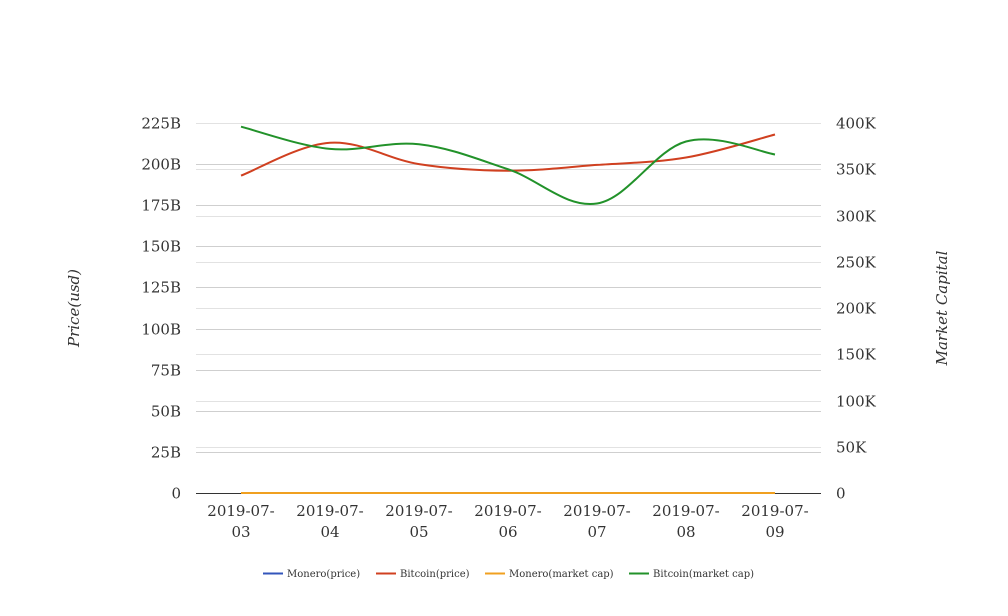 The image size is (1008, 616). What do you see at coordinates (161, 206) in the screenshot?
I see `left-tick-label: 175B` at bounding box center [161, 206].